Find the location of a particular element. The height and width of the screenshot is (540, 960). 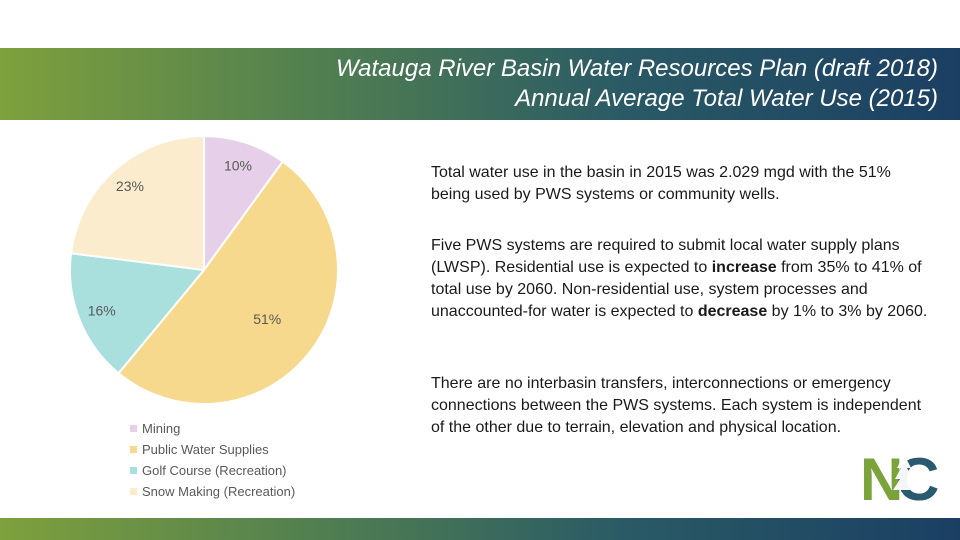

legend-item-golf-course: Golf Course (Recreation) is located at coordinates (212, 470).